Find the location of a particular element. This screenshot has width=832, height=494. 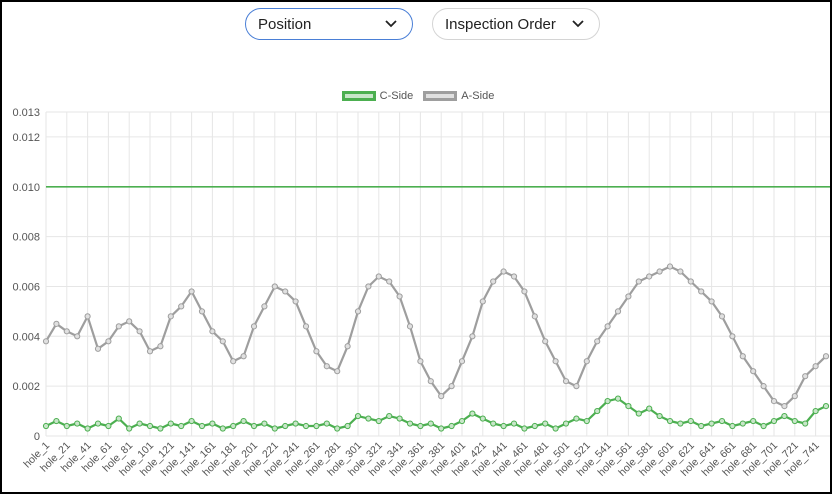

y-tick-label: 0.010 is located at coordinates (26, 188).